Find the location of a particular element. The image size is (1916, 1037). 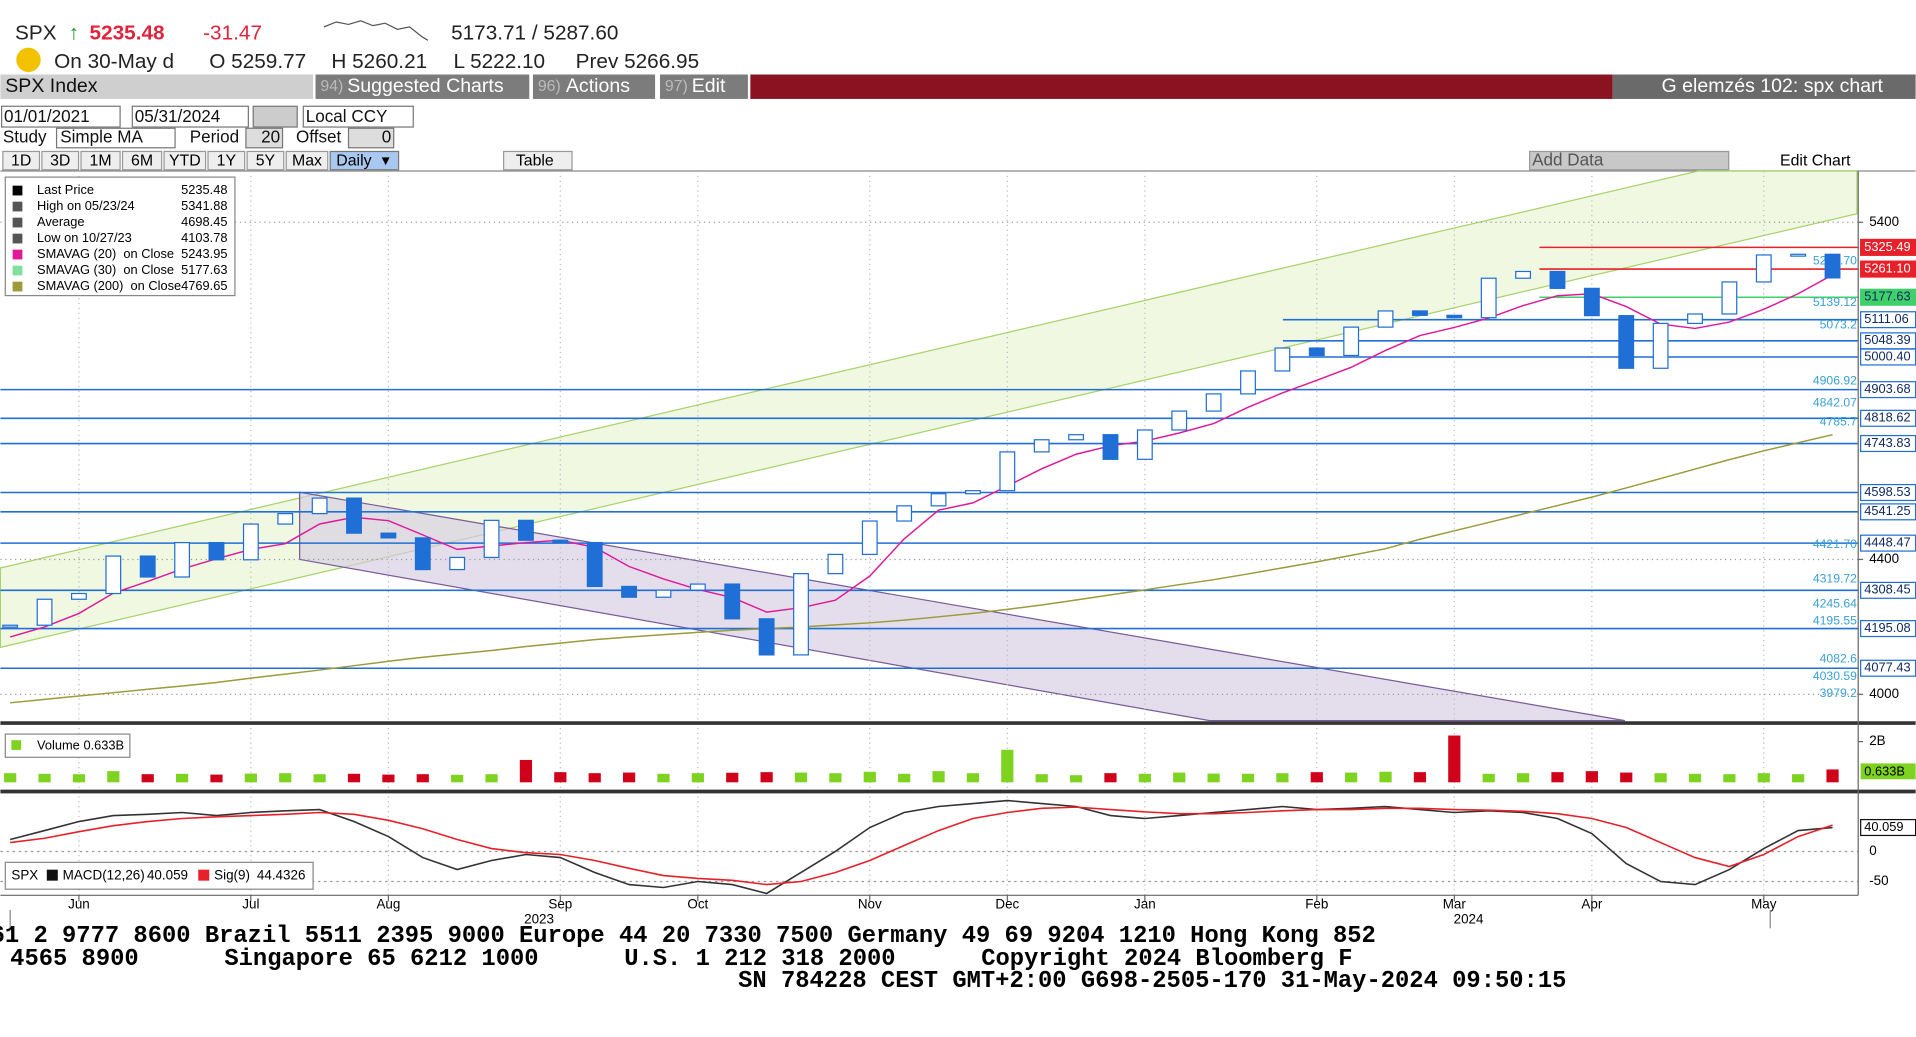

x-tick-label: Sep is located at coordinates (560, 904).